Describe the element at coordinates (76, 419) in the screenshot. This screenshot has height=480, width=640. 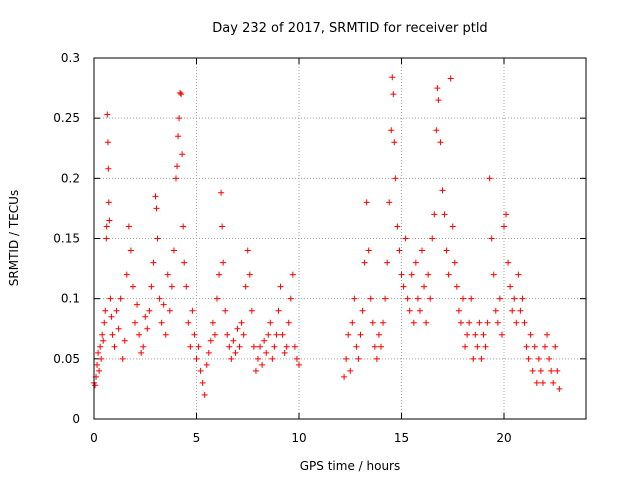
I see `y-tick-label: 0` at that location.